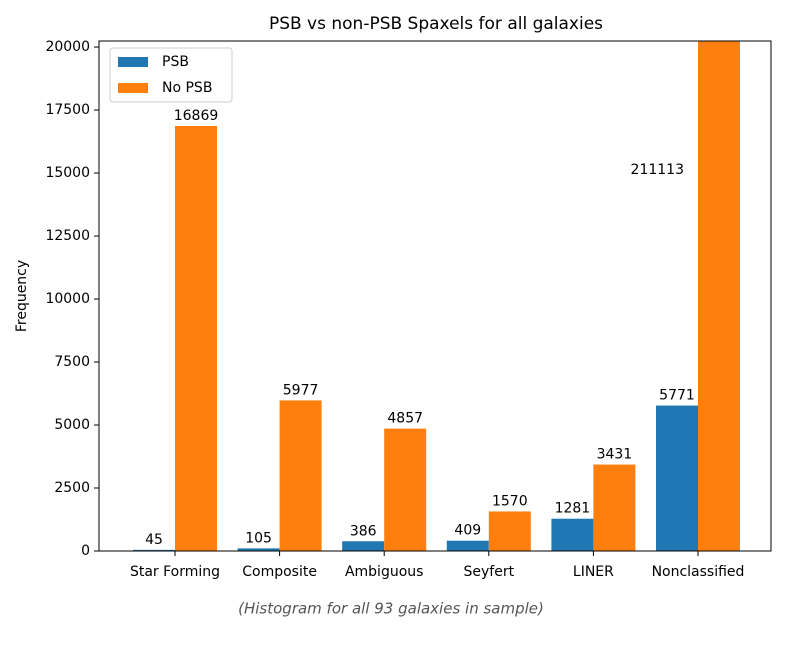 This screenshot has width=792, height=647. Describe the element at coordinates (436, 24) in the screenshot. I see `chart-title: PSB vs non-PSB Spaxels for all galaxies` at that location.